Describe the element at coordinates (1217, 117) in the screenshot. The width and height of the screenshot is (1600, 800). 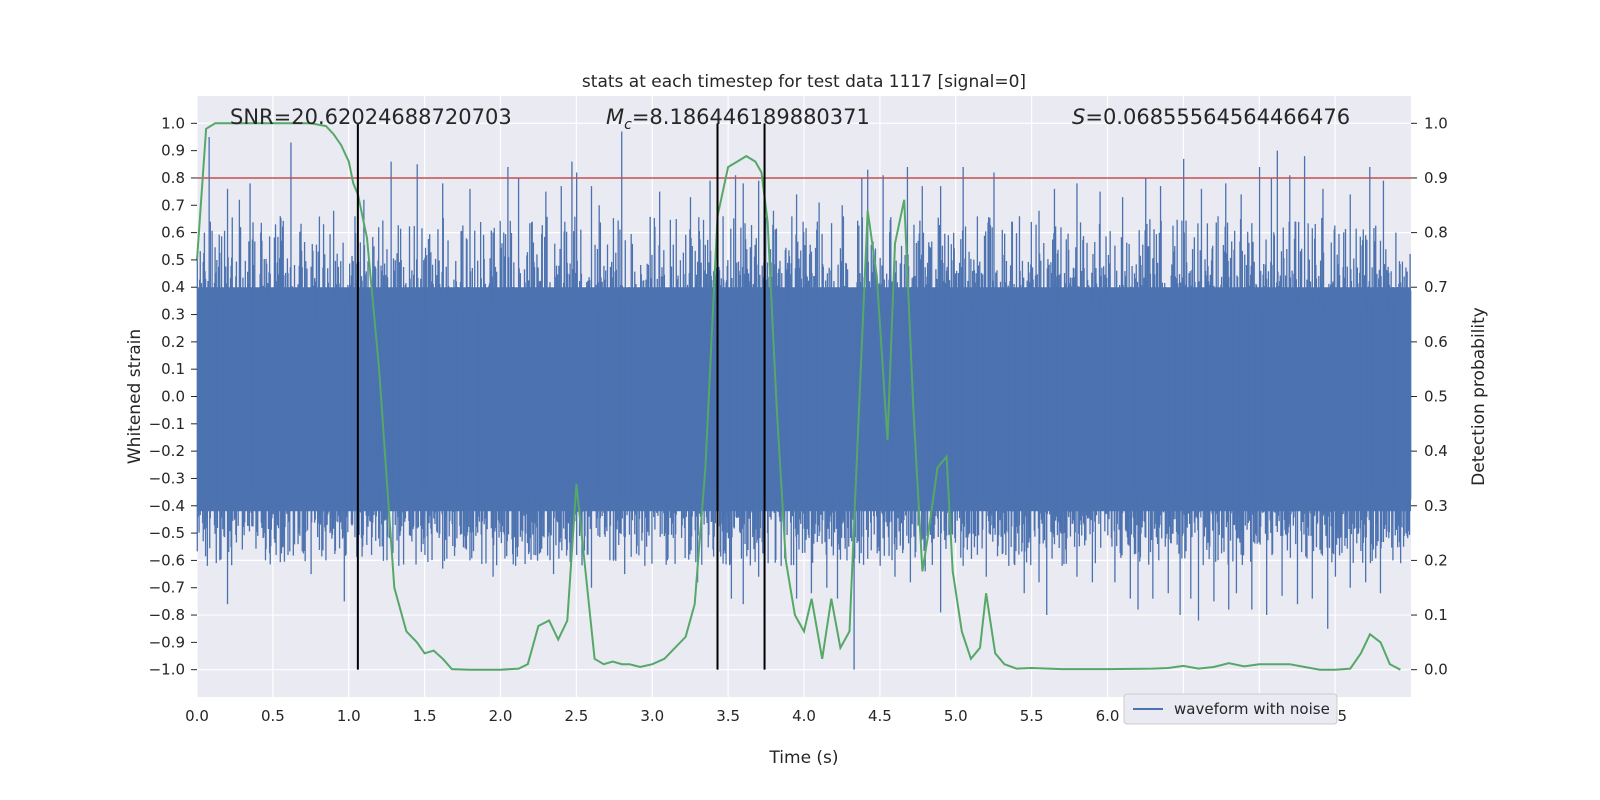
I see `s-value: =0.06855564564466476` at that location.